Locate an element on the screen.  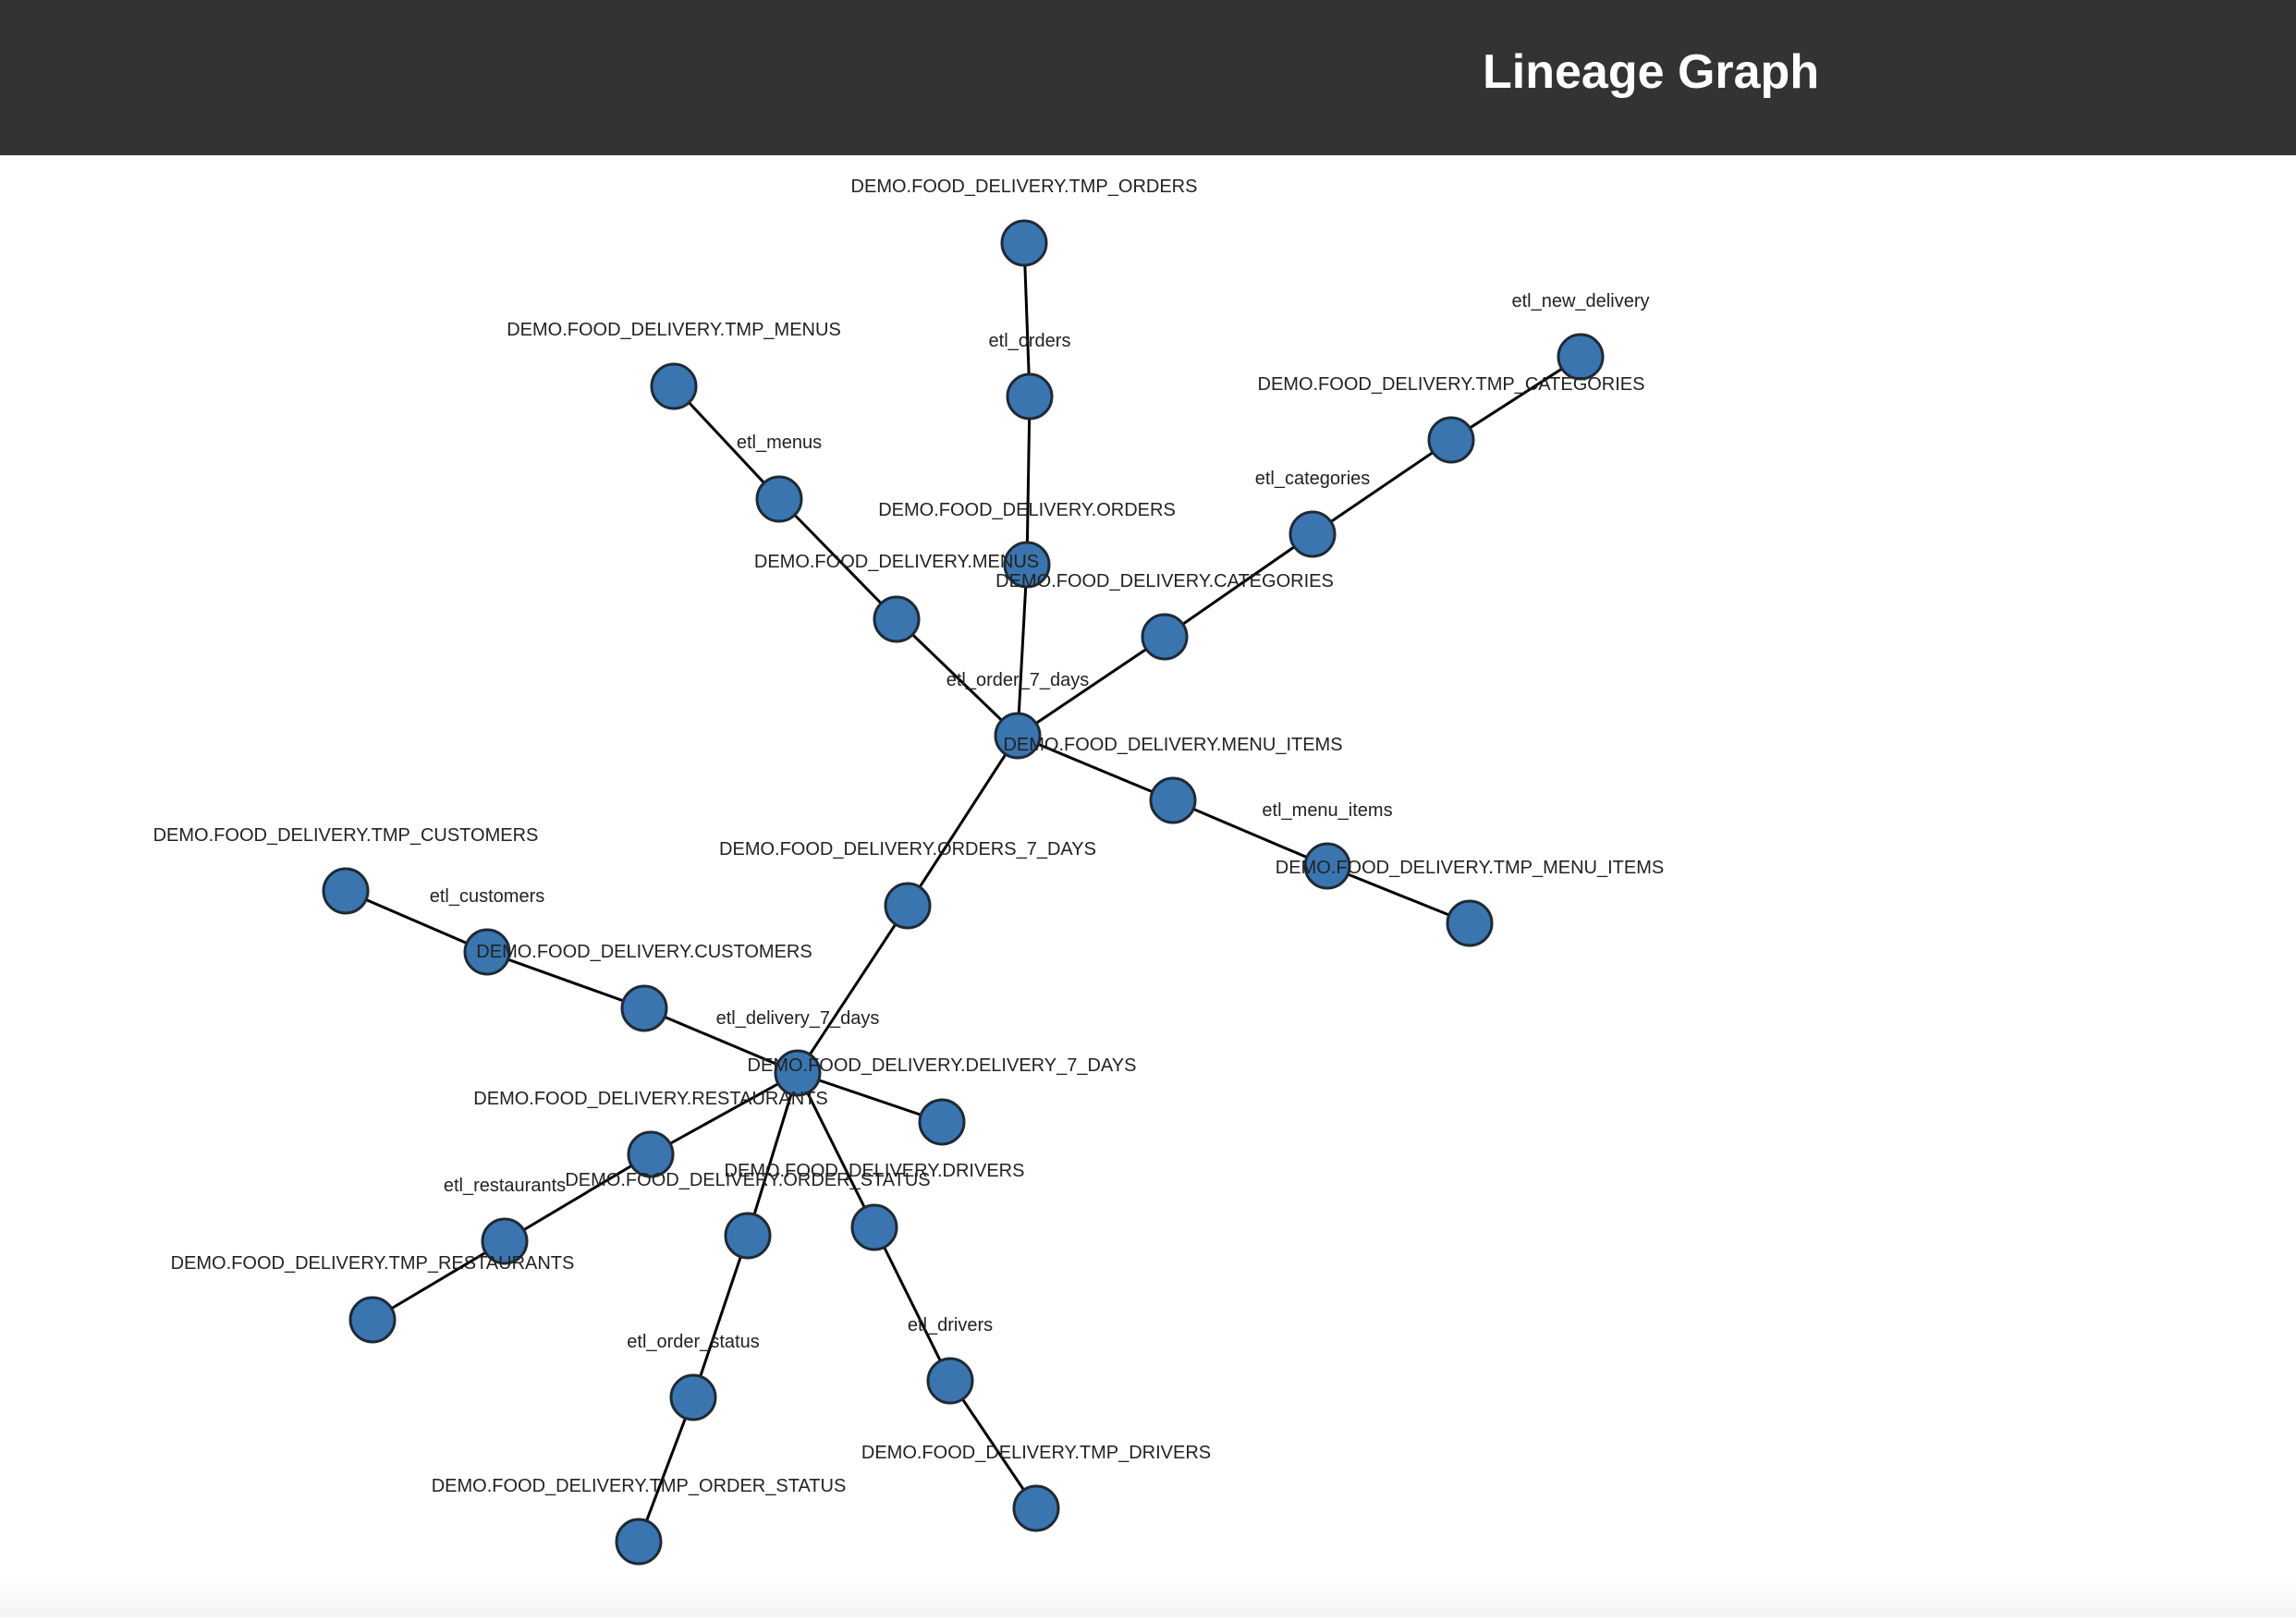
graph-node-etl_delivery_7_days is located at coordinates (798, 1073).